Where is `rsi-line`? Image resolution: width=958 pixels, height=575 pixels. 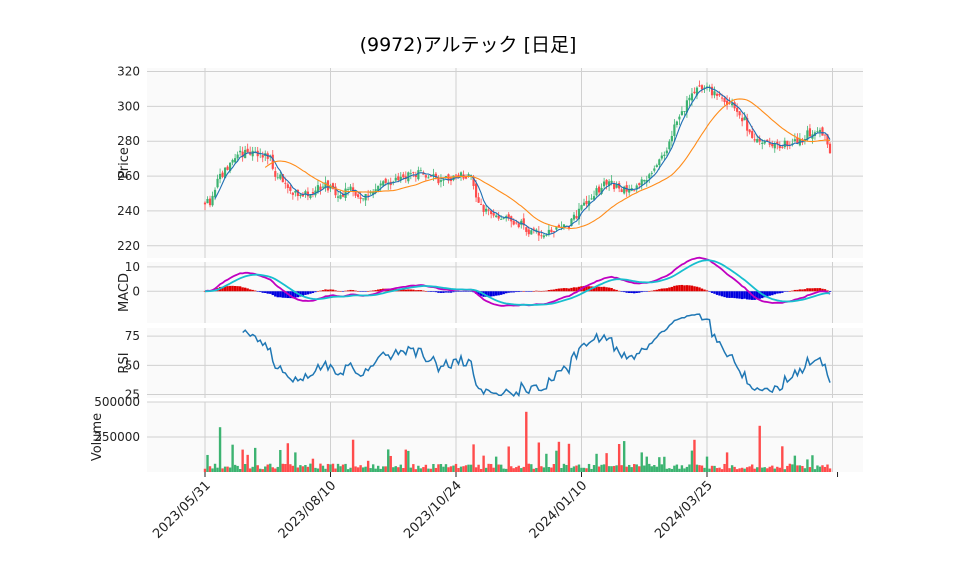
rsi-line is located at coordinates (536, 355).